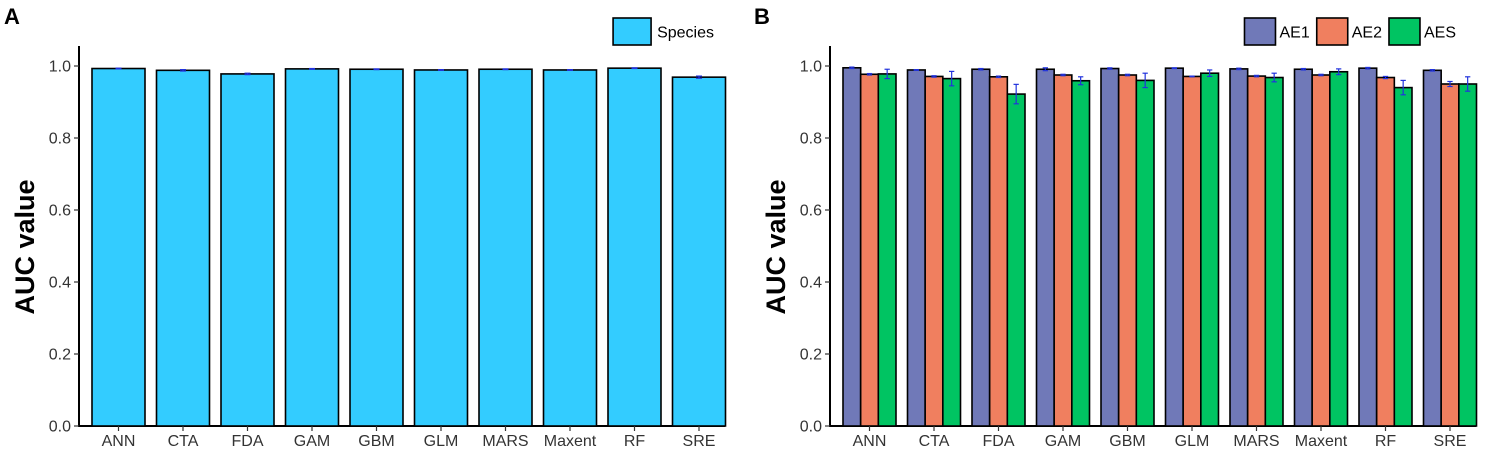 The height and width of the screenshot is (449, 1487). I want to click on b-legend-label: AES, so click(1440, 33).